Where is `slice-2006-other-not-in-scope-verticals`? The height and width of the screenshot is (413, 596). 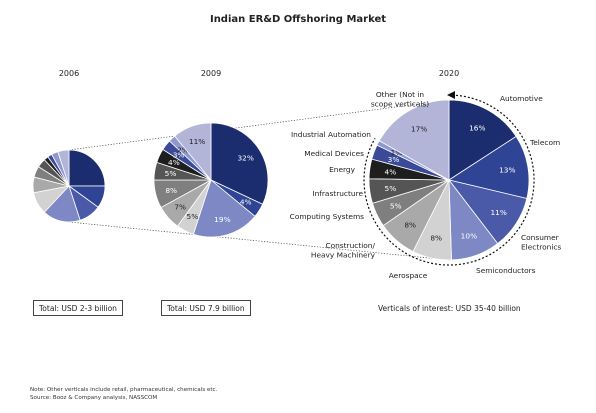 slice-2006-other-not-in-scope-verticals is located at coordinates (63, 168).